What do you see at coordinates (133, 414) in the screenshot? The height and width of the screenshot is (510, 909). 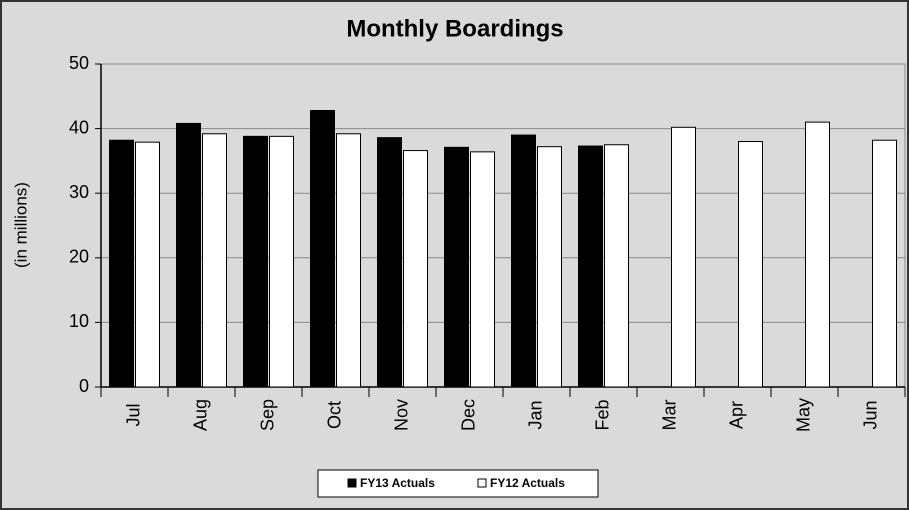 I see `x-tick-label: Jul` at bounding box center [133, 414].